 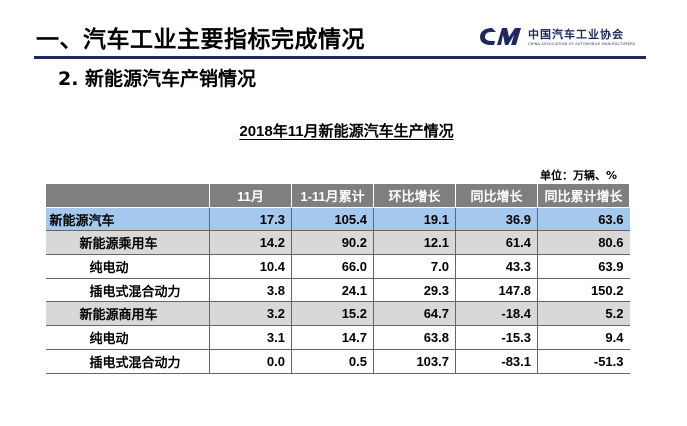 I want to click on table-row: 新能源乘用车 14.2 90.2 12.1 61.4 80.6, so click(x=337, y=243).